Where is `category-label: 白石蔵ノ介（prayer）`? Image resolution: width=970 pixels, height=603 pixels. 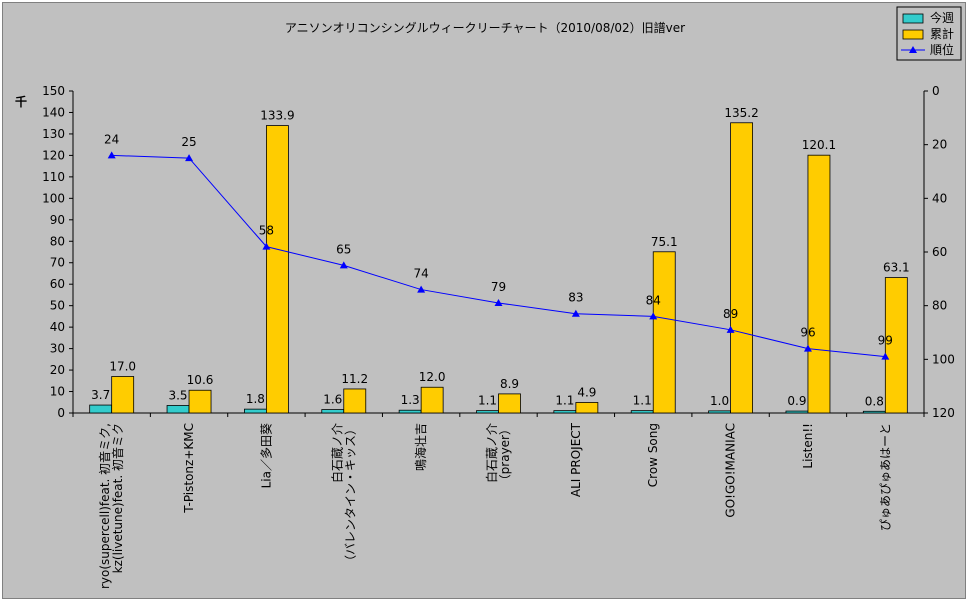
category-label: 白石蔵ノ介（prayer） is located at coordinates (498, 454).